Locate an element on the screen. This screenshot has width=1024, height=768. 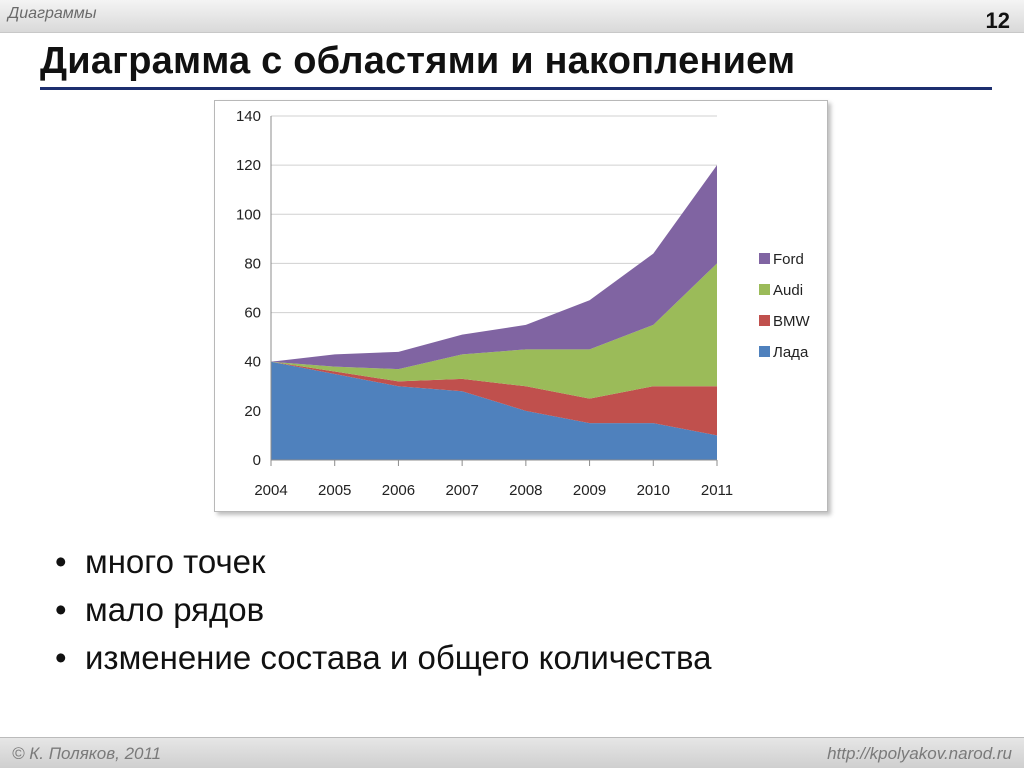
x-tick-label: 2006 is located at coordinates (398, 490).